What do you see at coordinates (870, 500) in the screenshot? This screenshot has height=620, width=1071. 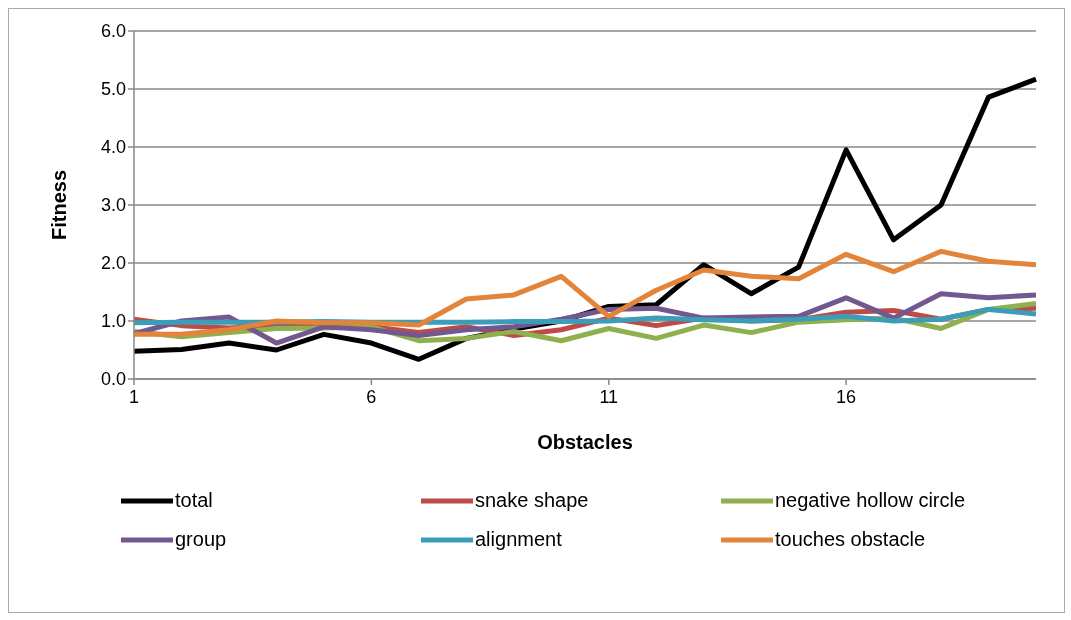 I see `legend-label: negative hollow circle` at bounding box center [870, 500].